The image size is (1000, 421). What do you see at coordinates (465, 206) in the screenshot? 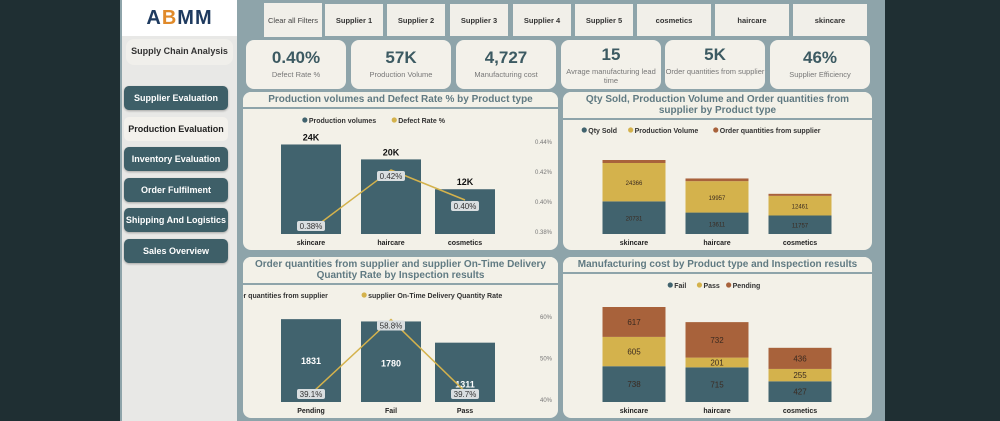
I see `line-label: 0.40%` at bounding box center [465, 206].